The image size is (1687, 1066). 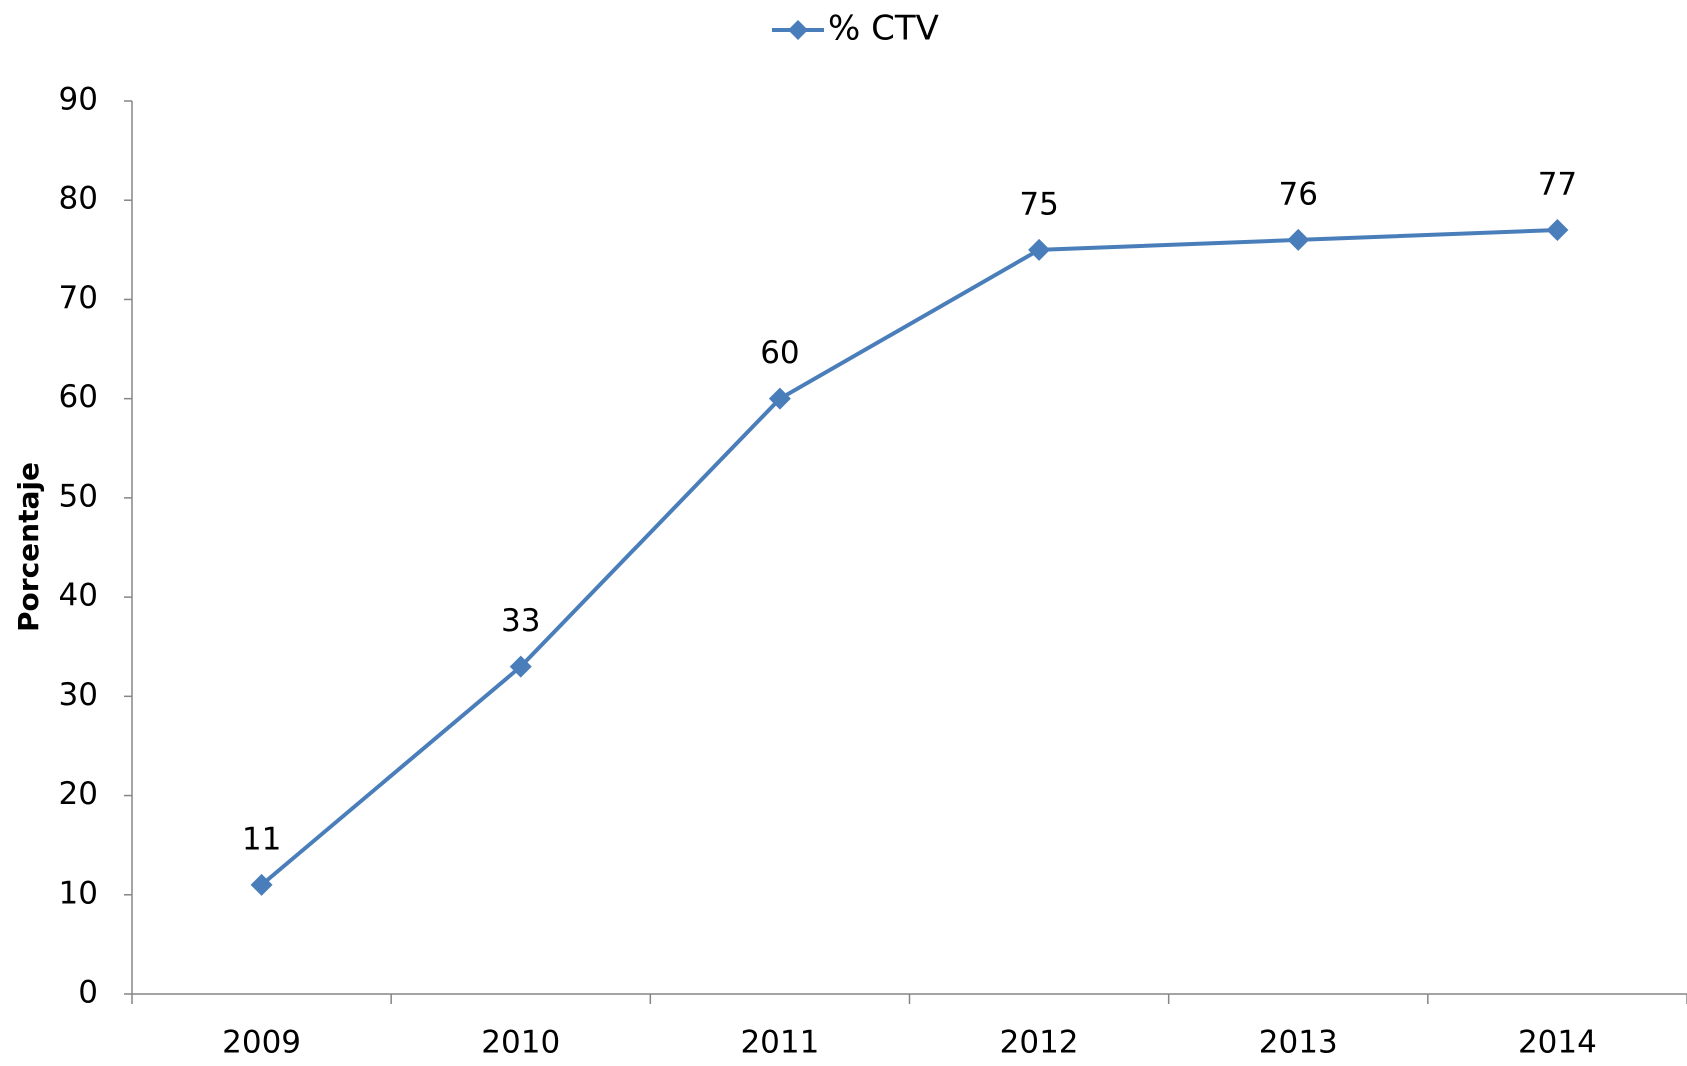 I want to click on data-label: 76, so click(x=1298, y=194).